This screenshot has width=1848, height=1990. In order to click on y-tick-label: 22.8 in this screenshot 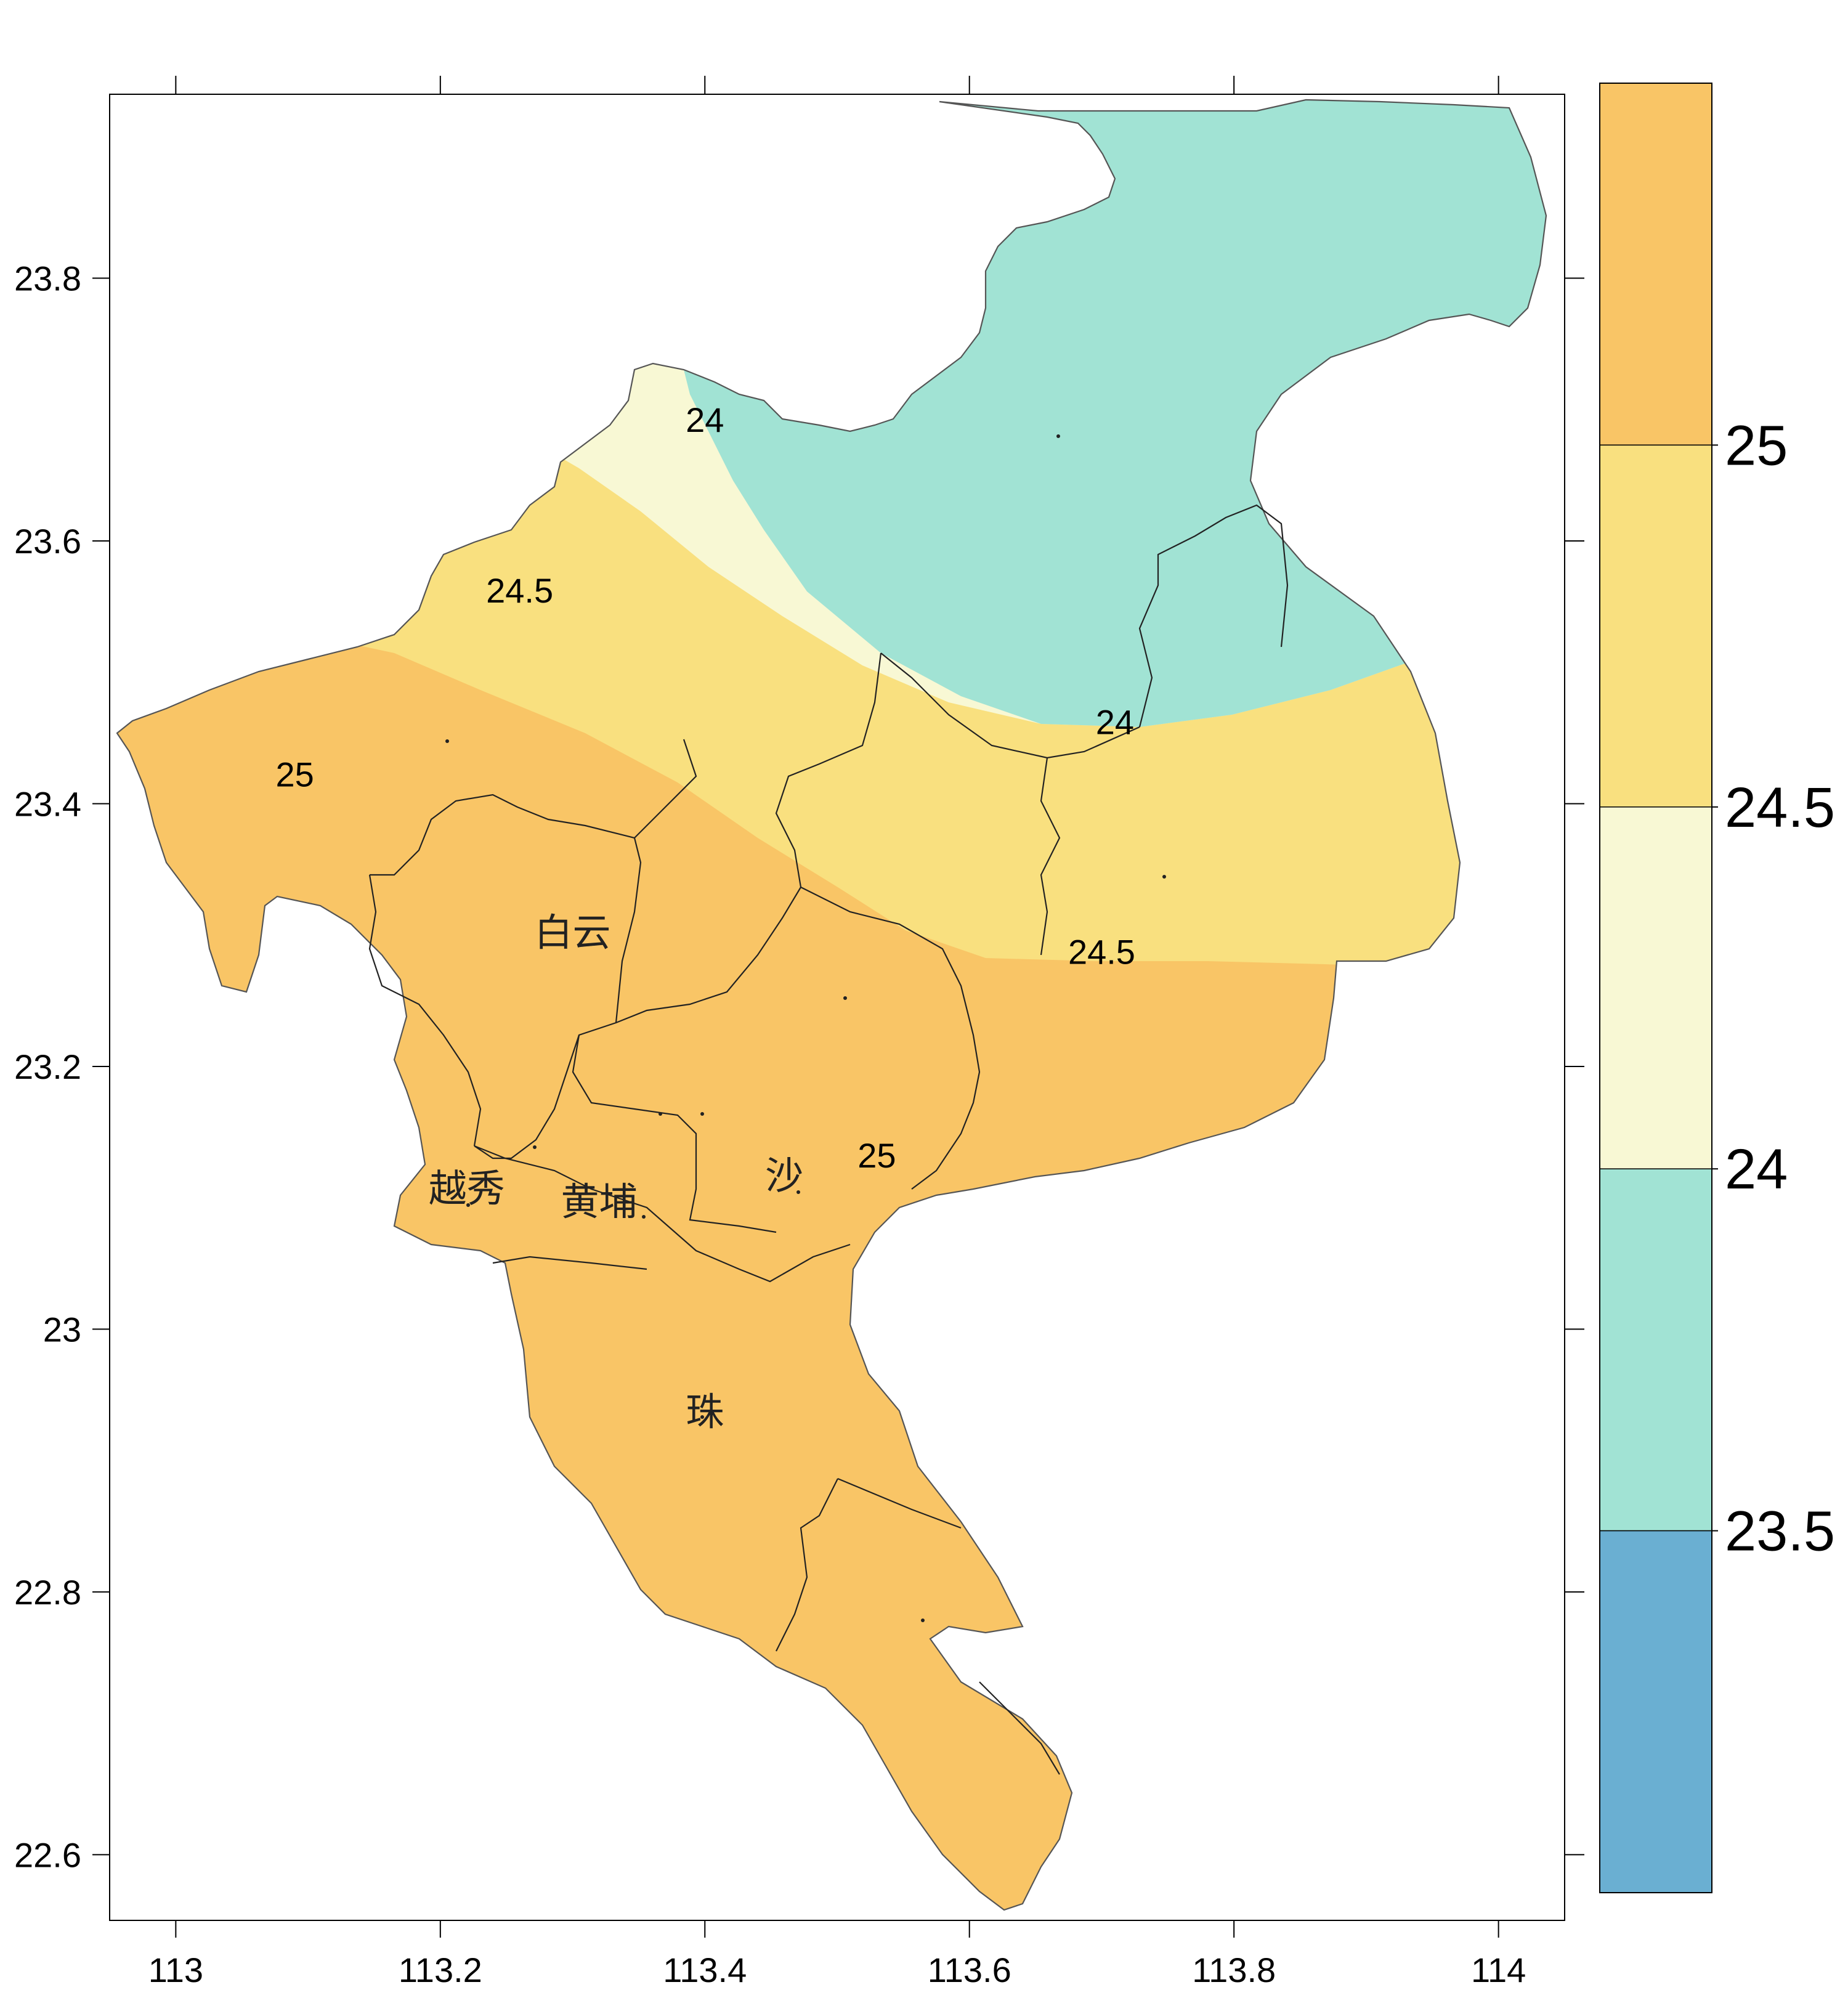, I will do `click(47, 1592)`.